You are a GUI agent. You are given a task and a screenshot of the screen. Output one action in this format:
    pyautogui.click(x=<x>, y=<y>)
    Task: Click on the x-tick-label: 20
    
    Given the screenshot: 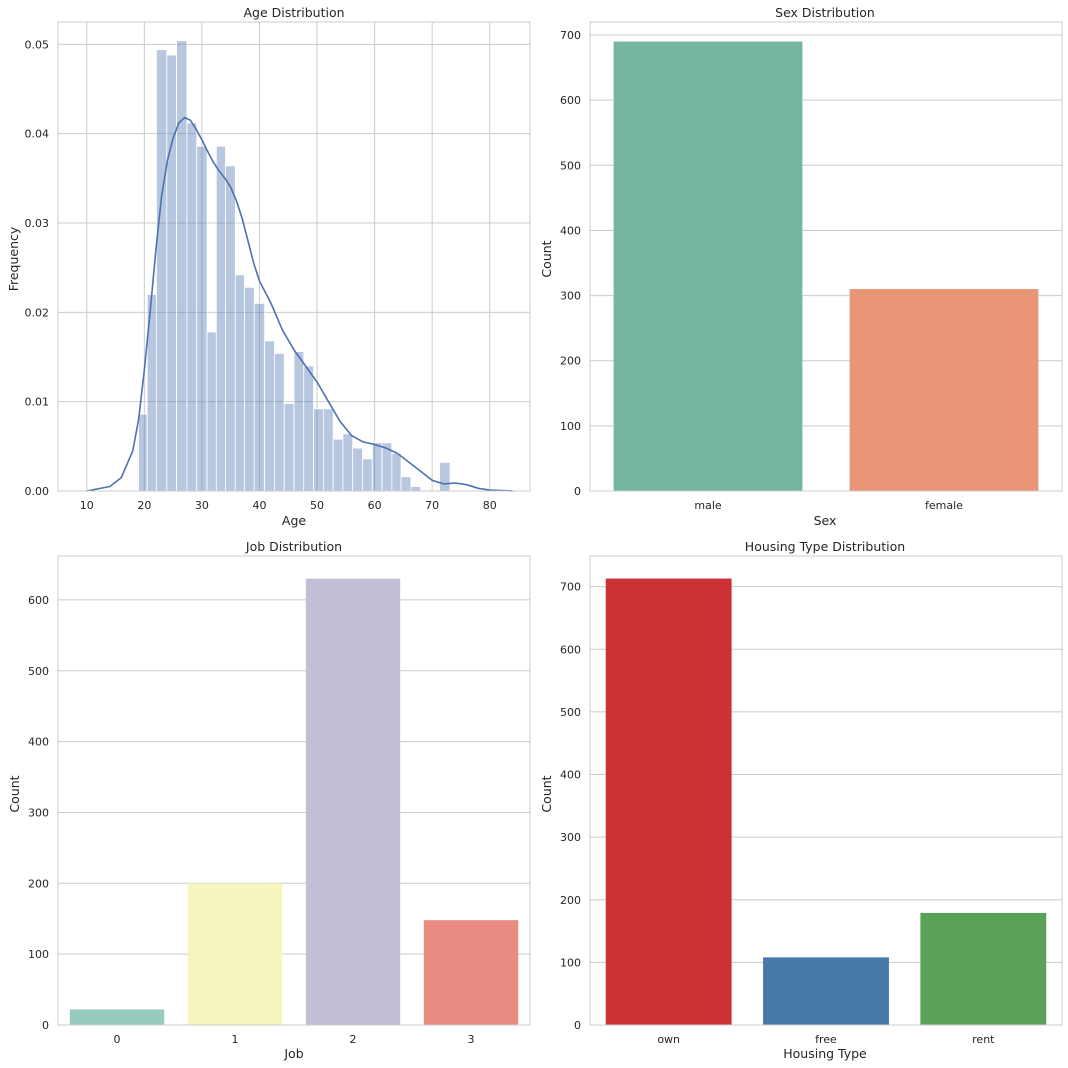 What is the action you would take?
    pyautogui.click(x=144, y=505)
    